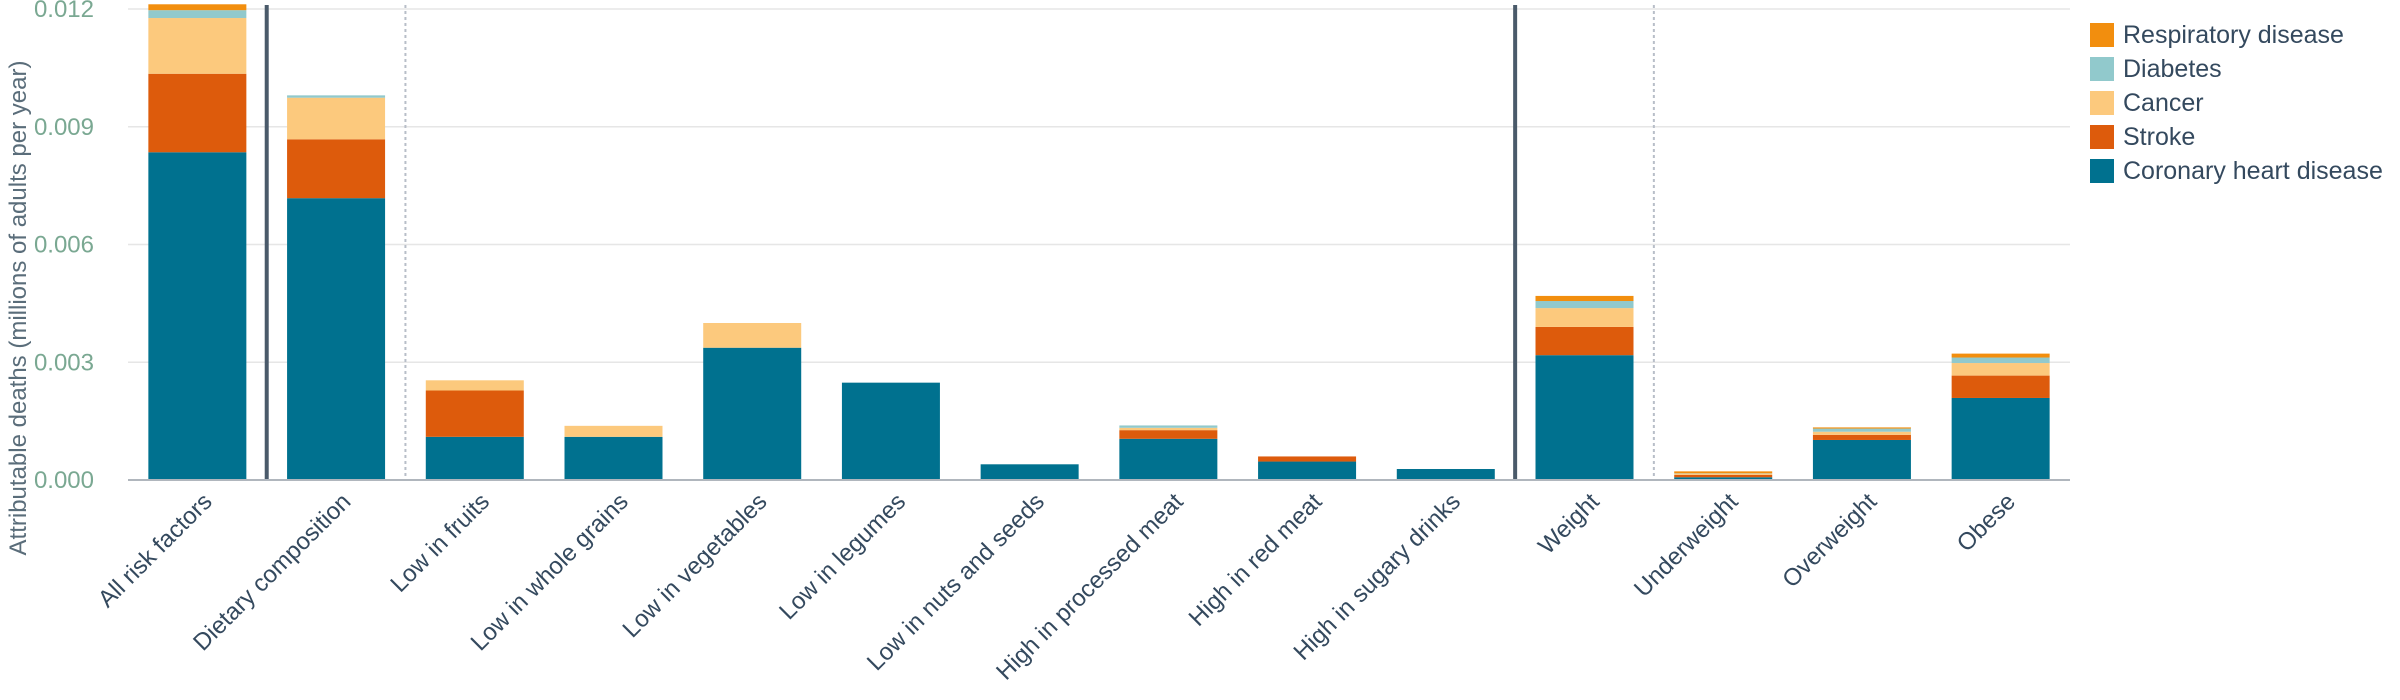 The height and width of the screenshot is (700, 2400). I want to click on legend-item: Respiratory disease, so click(2236, 35).